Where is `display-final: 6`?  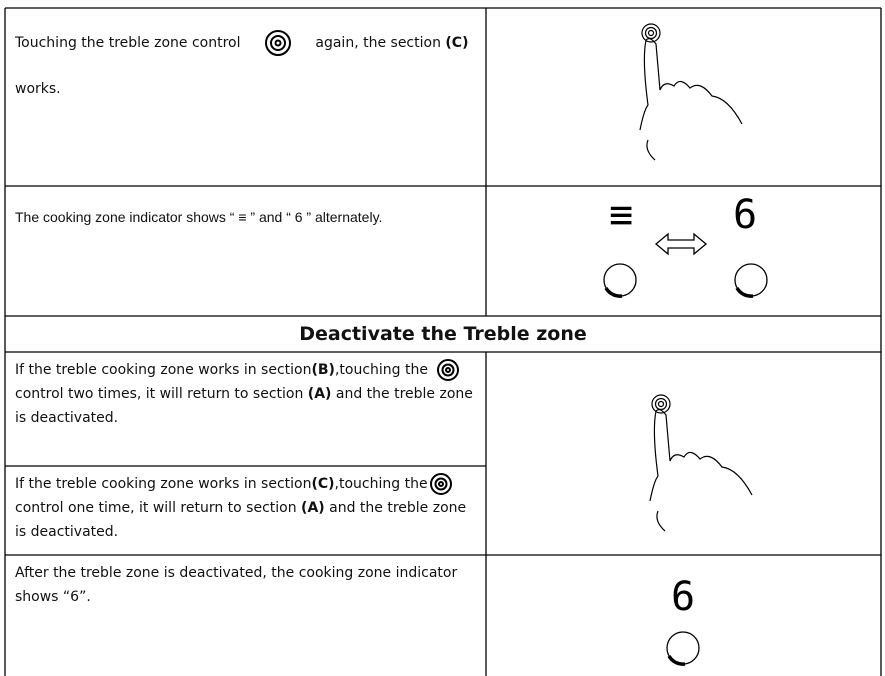
display-final: 6 is located at coordinates (683, 597).